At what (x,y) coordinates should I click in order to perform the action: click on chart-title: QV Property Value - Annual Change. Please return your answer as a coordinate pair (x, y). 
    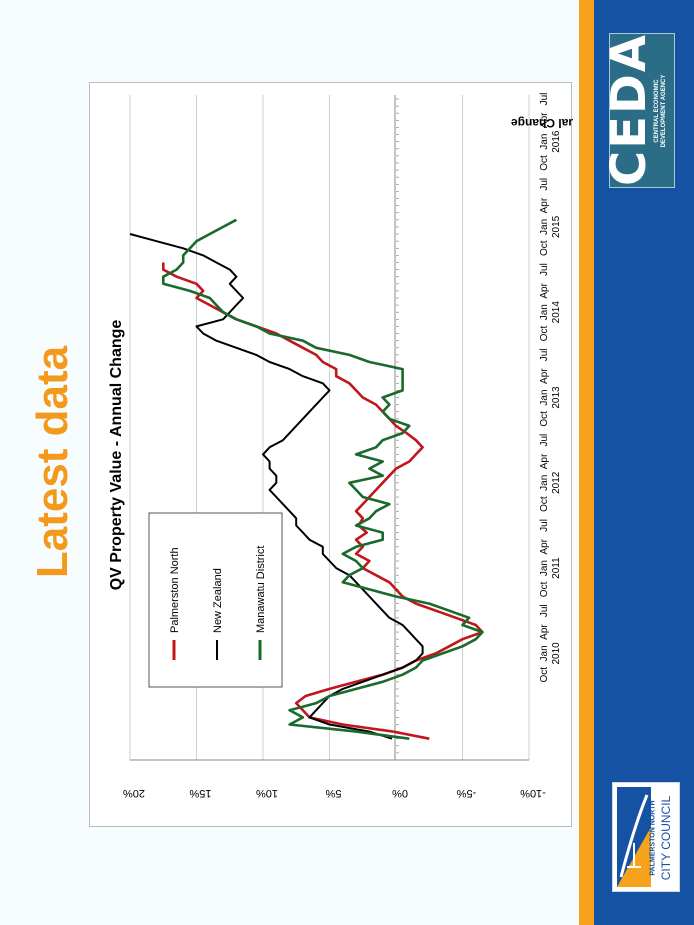
    Looking at the image, I should click on (116, 455).